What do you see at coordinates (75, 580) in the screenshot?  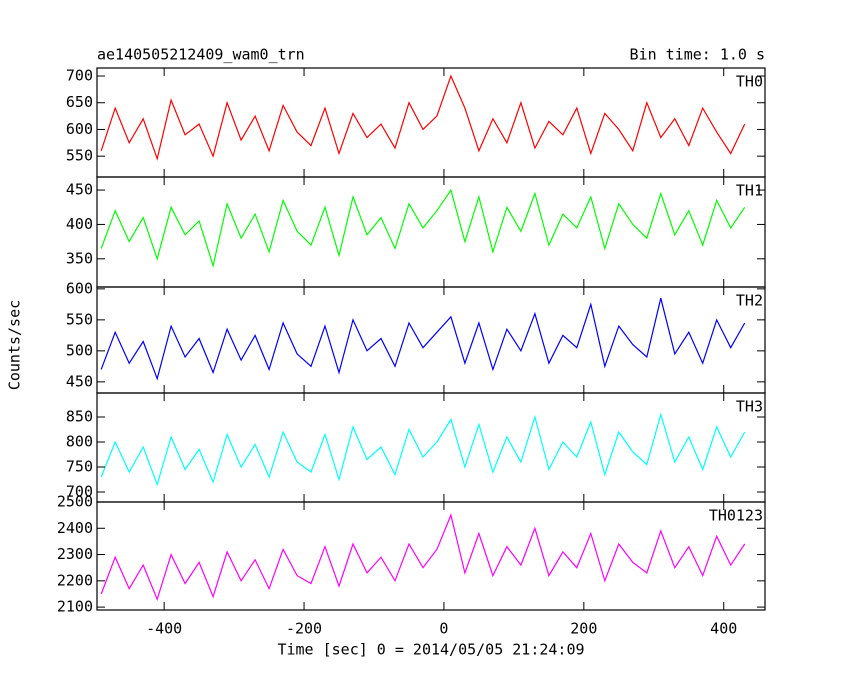 I see `y-tick-label: 2200` at bounding box center [75, 580].